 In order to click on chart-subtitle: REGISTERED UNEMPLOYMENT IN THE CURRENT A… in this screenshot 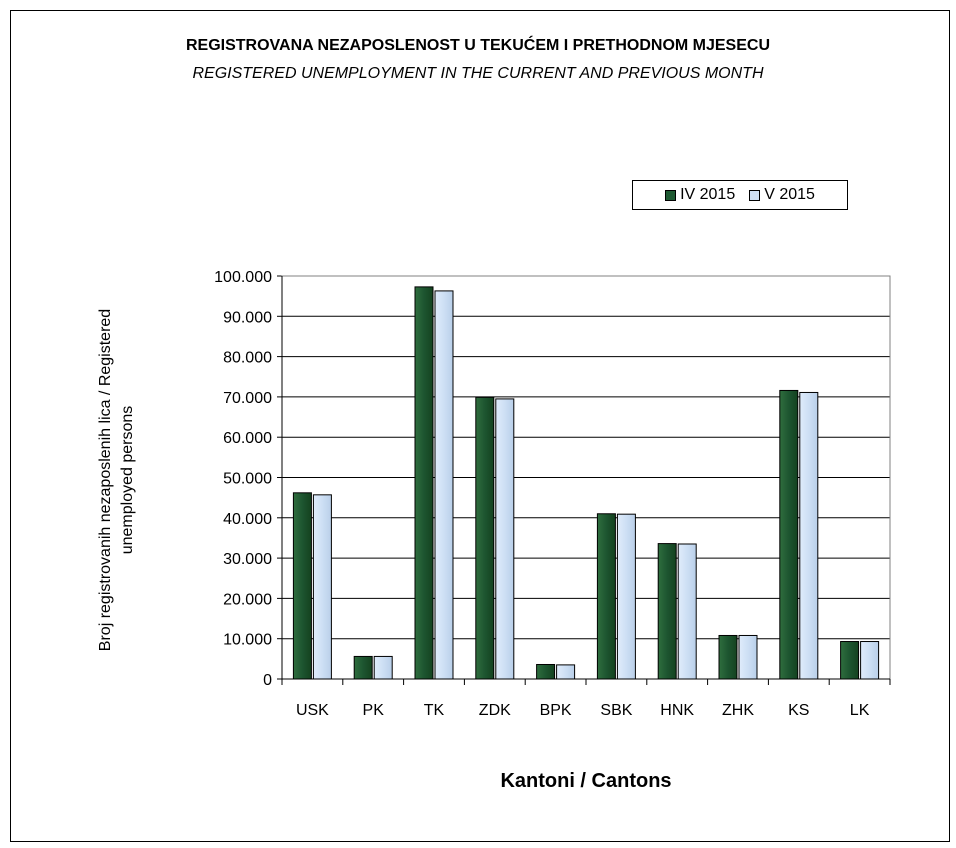, I will do `click(478, 73)`.